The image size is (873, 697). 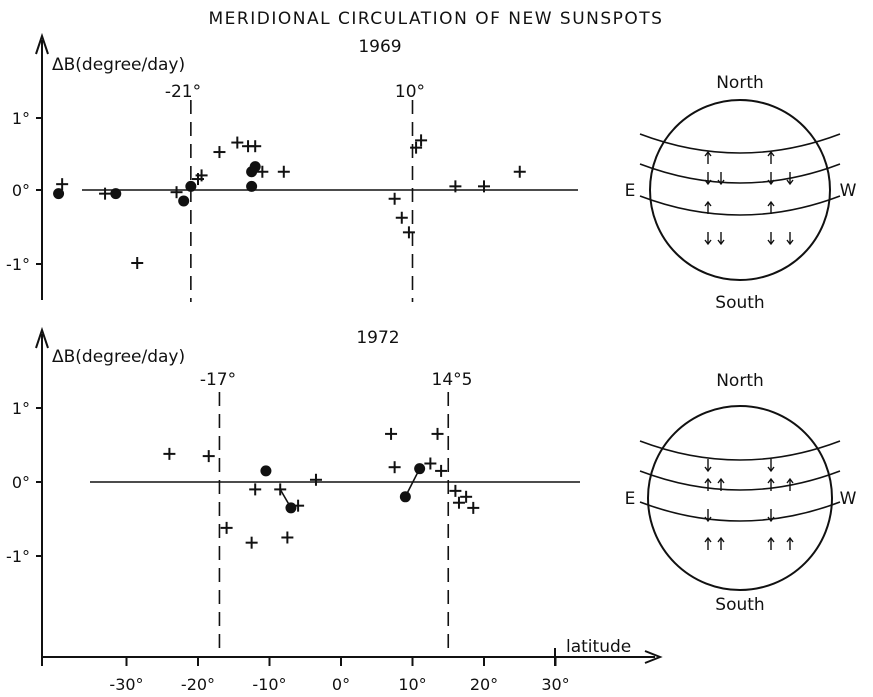 What do you see at coordinates (118, 65) in the screenshot?
I see `y-axis-label-1969: ΔB(degree/day)` at bounding box center [118, 65].